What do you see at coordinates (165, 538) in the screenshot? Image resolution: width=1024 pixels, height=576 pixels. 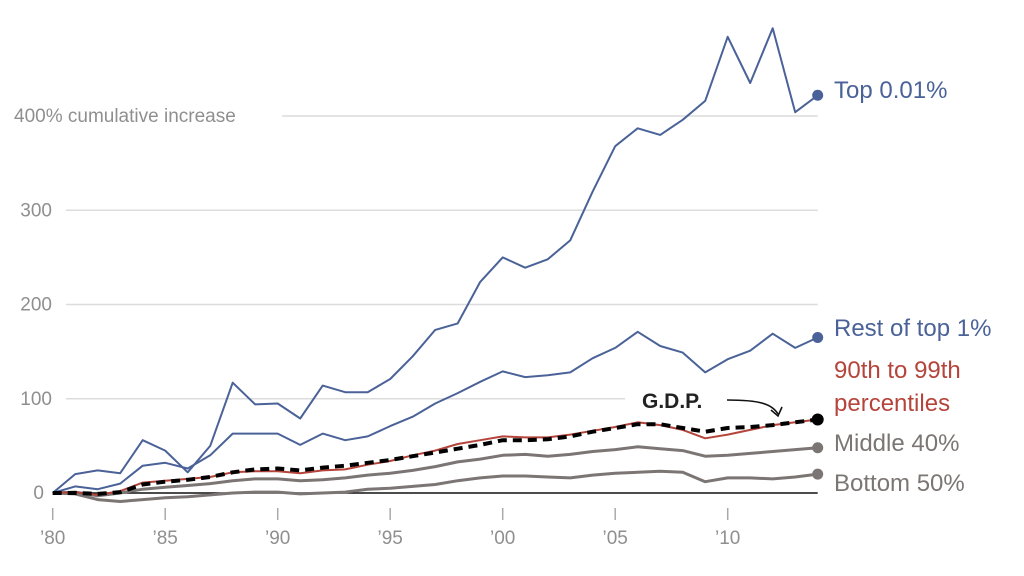 I see `x-tick-label: ’85` at bounding box center [165, 538].